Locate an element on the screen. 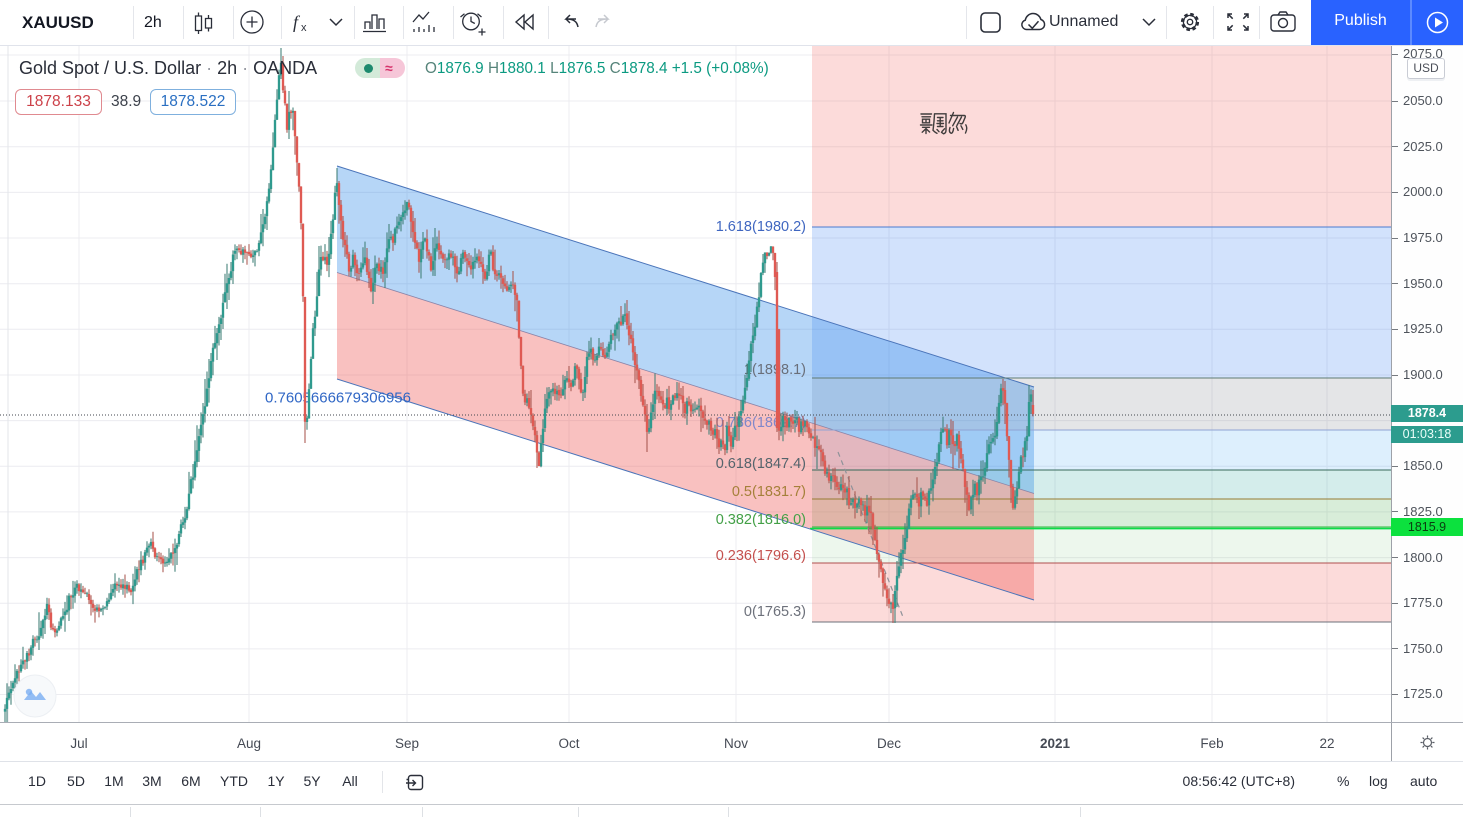 The image size is (1463, 817). svg-text: x is located at coordinates (304, 28).